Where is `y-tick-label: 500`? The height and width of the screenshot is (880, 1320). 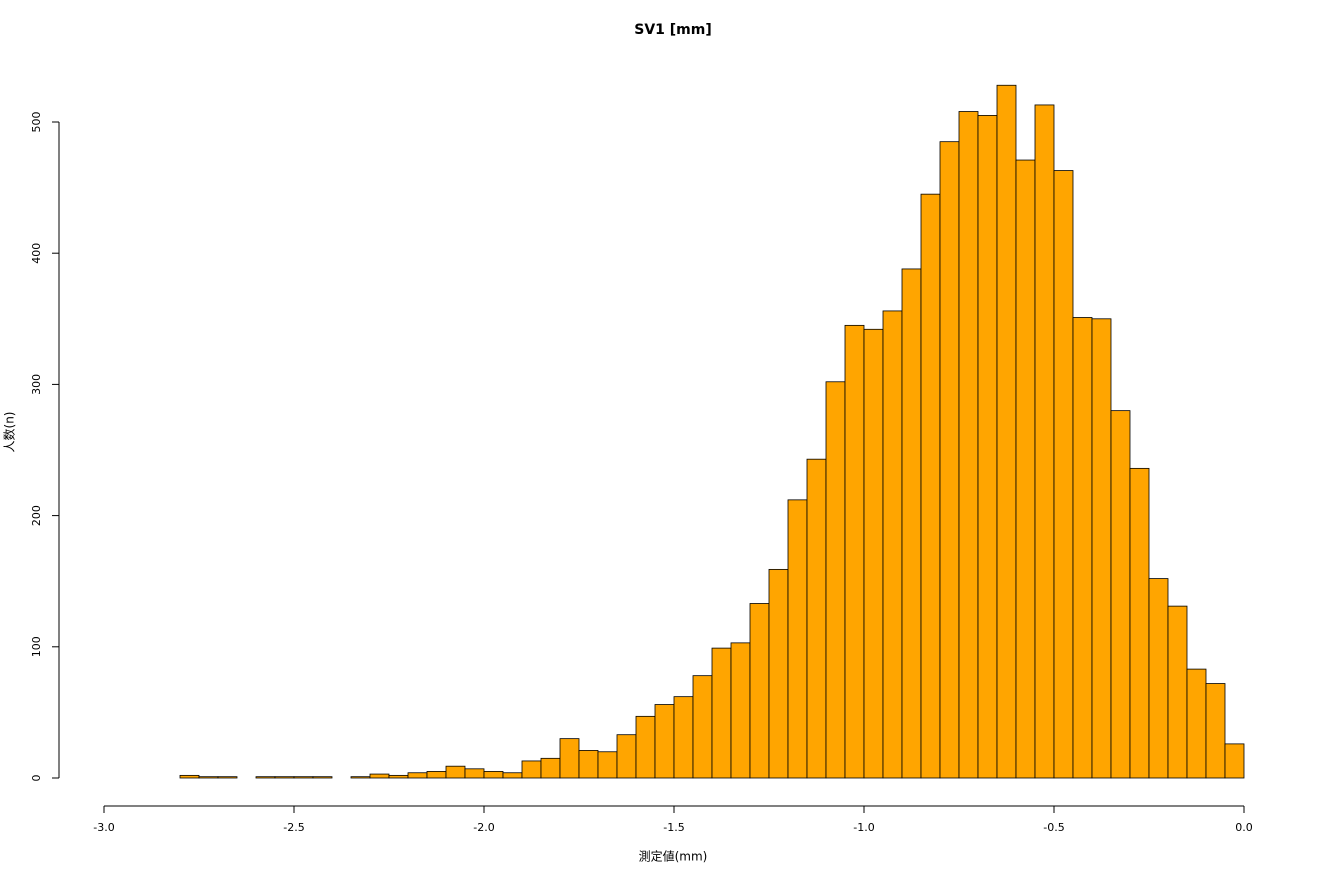
y-tick-label: 500 is located at coordinates (36, 122).